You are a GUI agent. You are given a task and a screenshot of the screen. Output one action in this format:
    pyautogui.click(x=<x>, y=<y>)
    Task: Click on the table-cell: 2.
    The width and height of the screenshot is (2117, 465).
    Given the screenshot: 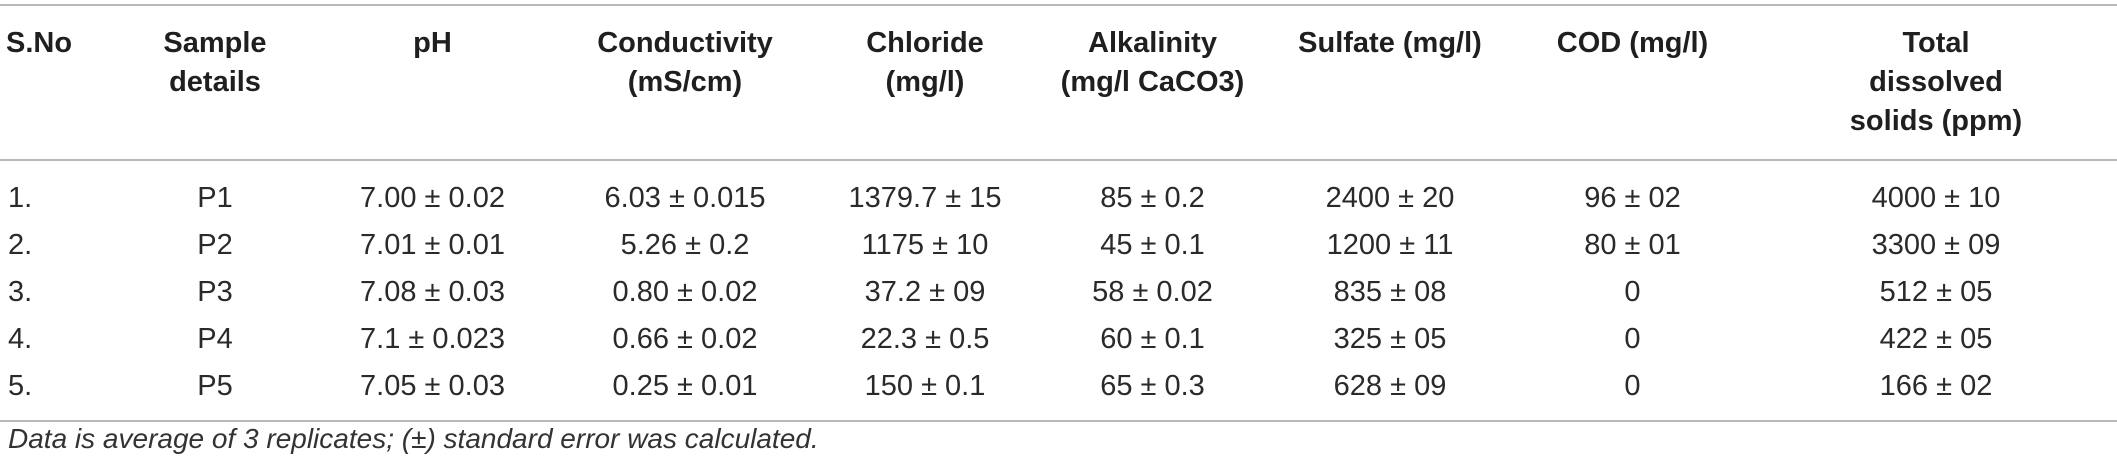 What is the action you would take?
    pyautogui.click(x=20, y=244)
    